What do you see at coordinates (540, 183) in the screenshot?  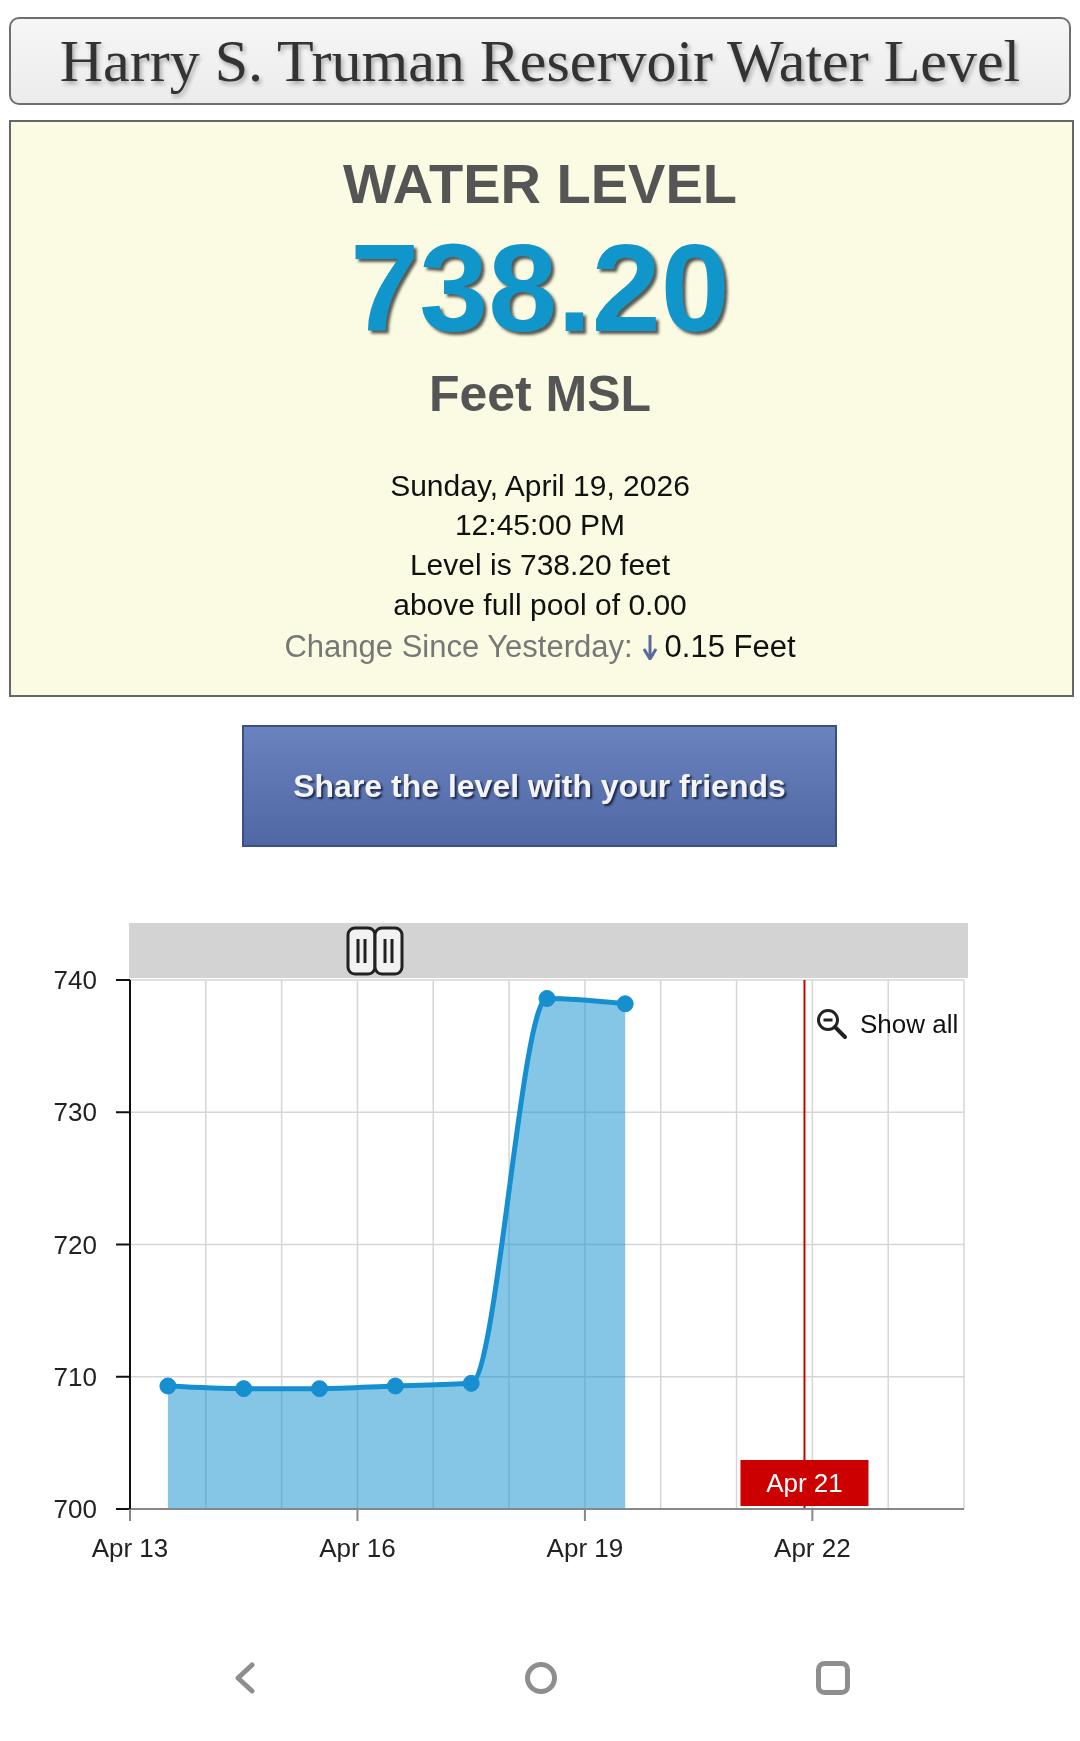 I see `text: WATER LEVEL` at bounding box center [540, 183].